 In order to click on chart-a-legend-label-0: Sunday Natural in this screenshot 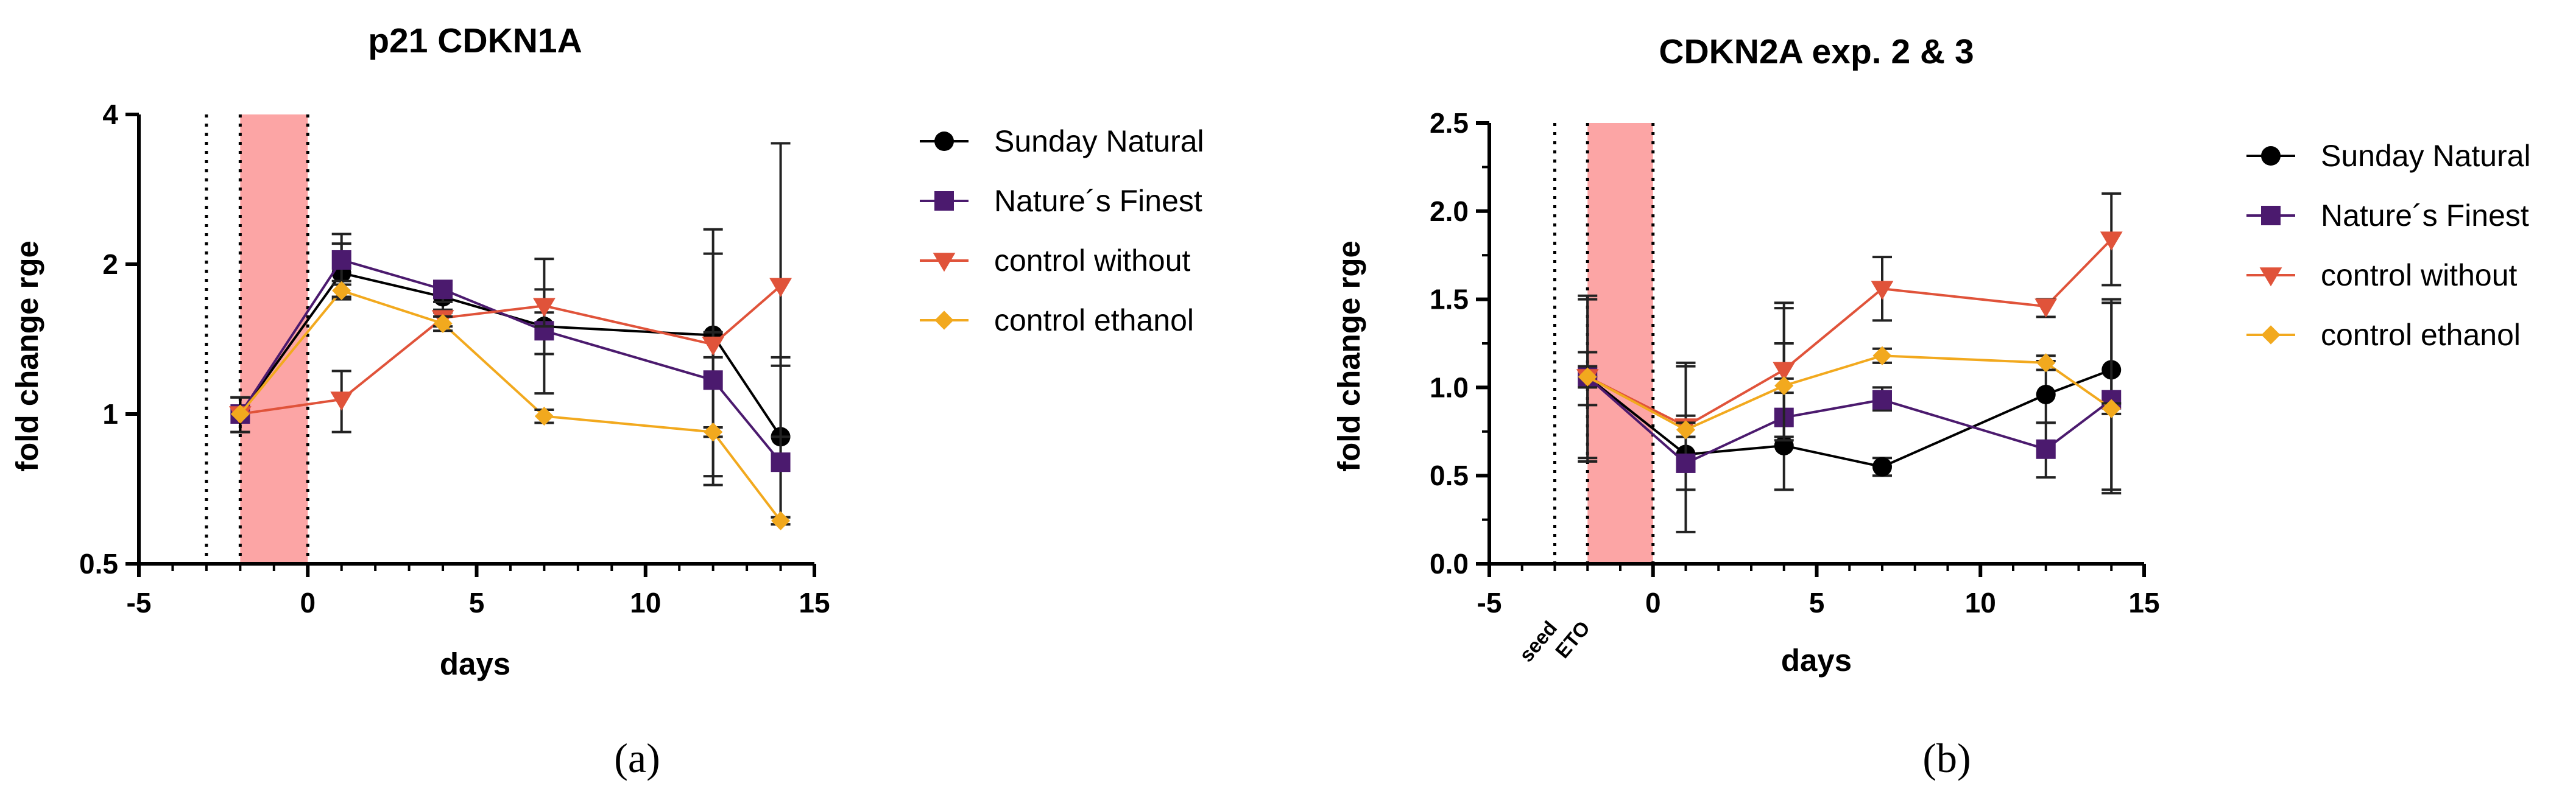, I will do `click(1099, 141)`.